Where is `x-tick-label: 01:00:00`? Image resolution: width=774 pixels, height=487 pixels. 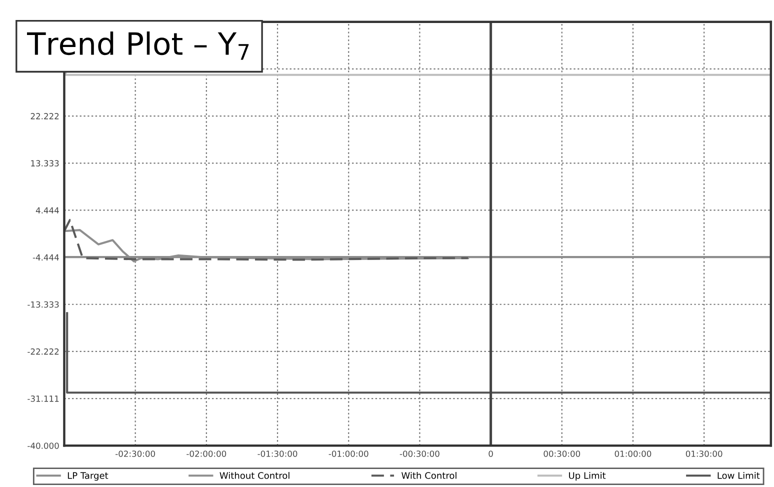 x-tick-label: 01:00:00 is located at coordinates (633, 453).